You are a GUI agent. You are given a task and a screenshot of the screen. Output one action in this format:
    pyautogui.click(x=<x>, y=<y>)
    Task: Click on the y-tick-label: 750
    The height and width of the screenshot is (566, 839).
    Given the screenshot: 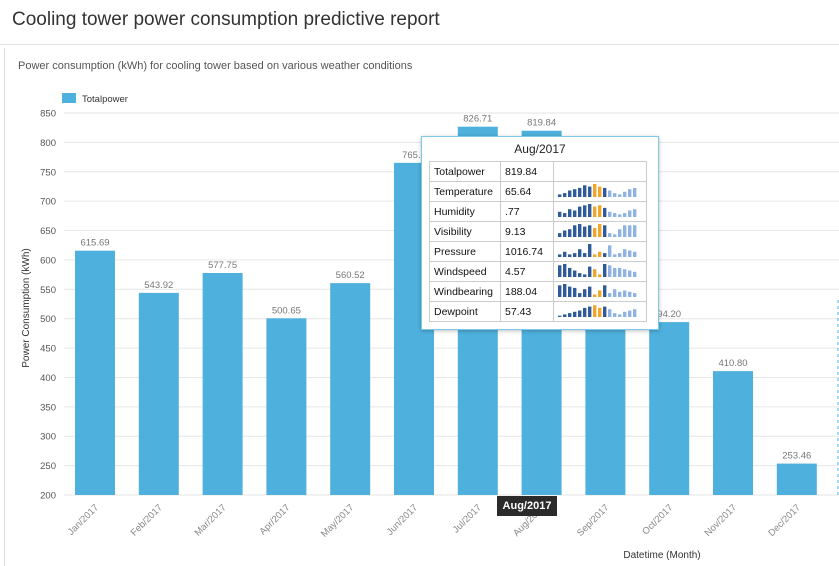 What is the action you would take?
    pyautogui.click(x=48, y=172)
    